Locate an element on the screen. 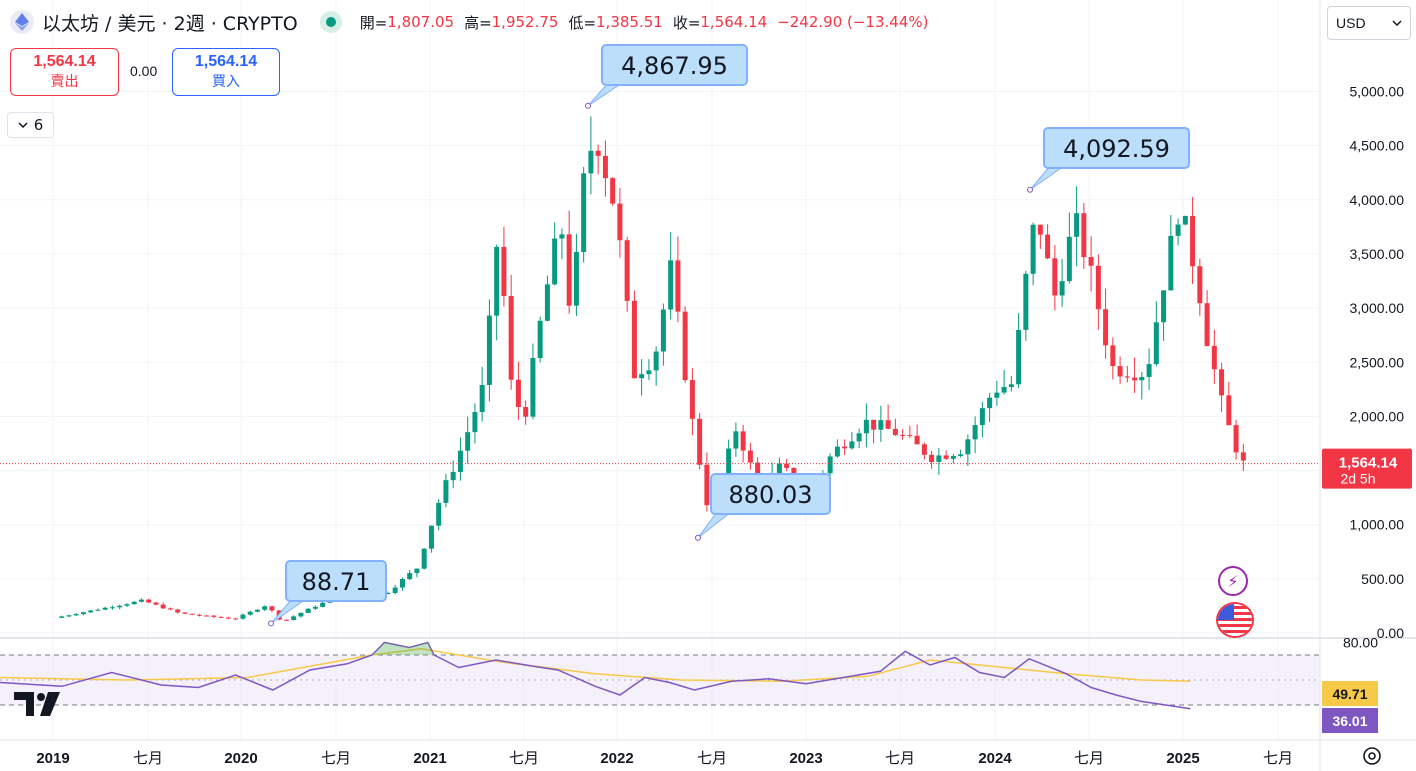  gear-icon is located at coordinates (1372, 756).